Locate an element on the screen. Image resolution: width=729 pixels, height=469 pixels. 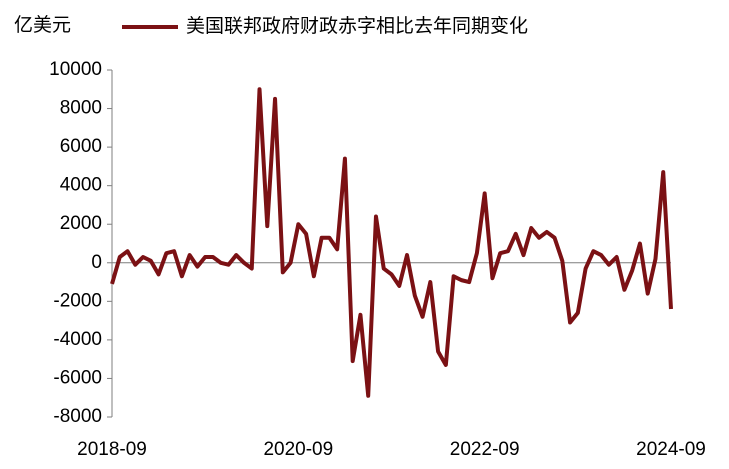
y-tick-label: 0 is located at coordinates (96, 262).